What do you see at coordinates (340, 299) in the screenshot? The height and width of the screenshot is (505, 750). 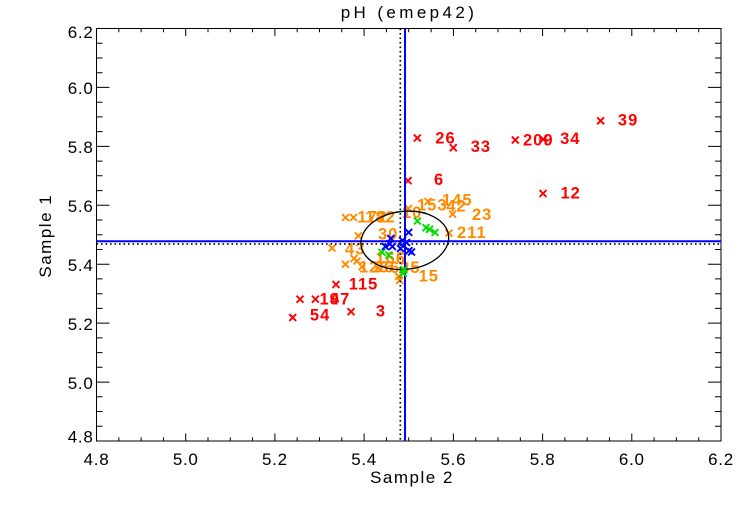 I see `svg-text: 47` at bounding box center [340, 299].